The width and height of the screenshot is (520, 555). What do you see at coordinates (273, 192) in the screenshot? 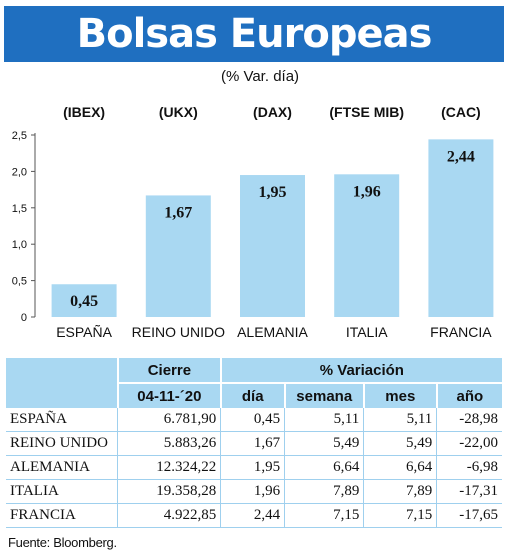
I see `data-label: 1,95` at bounding box center [273, 192].